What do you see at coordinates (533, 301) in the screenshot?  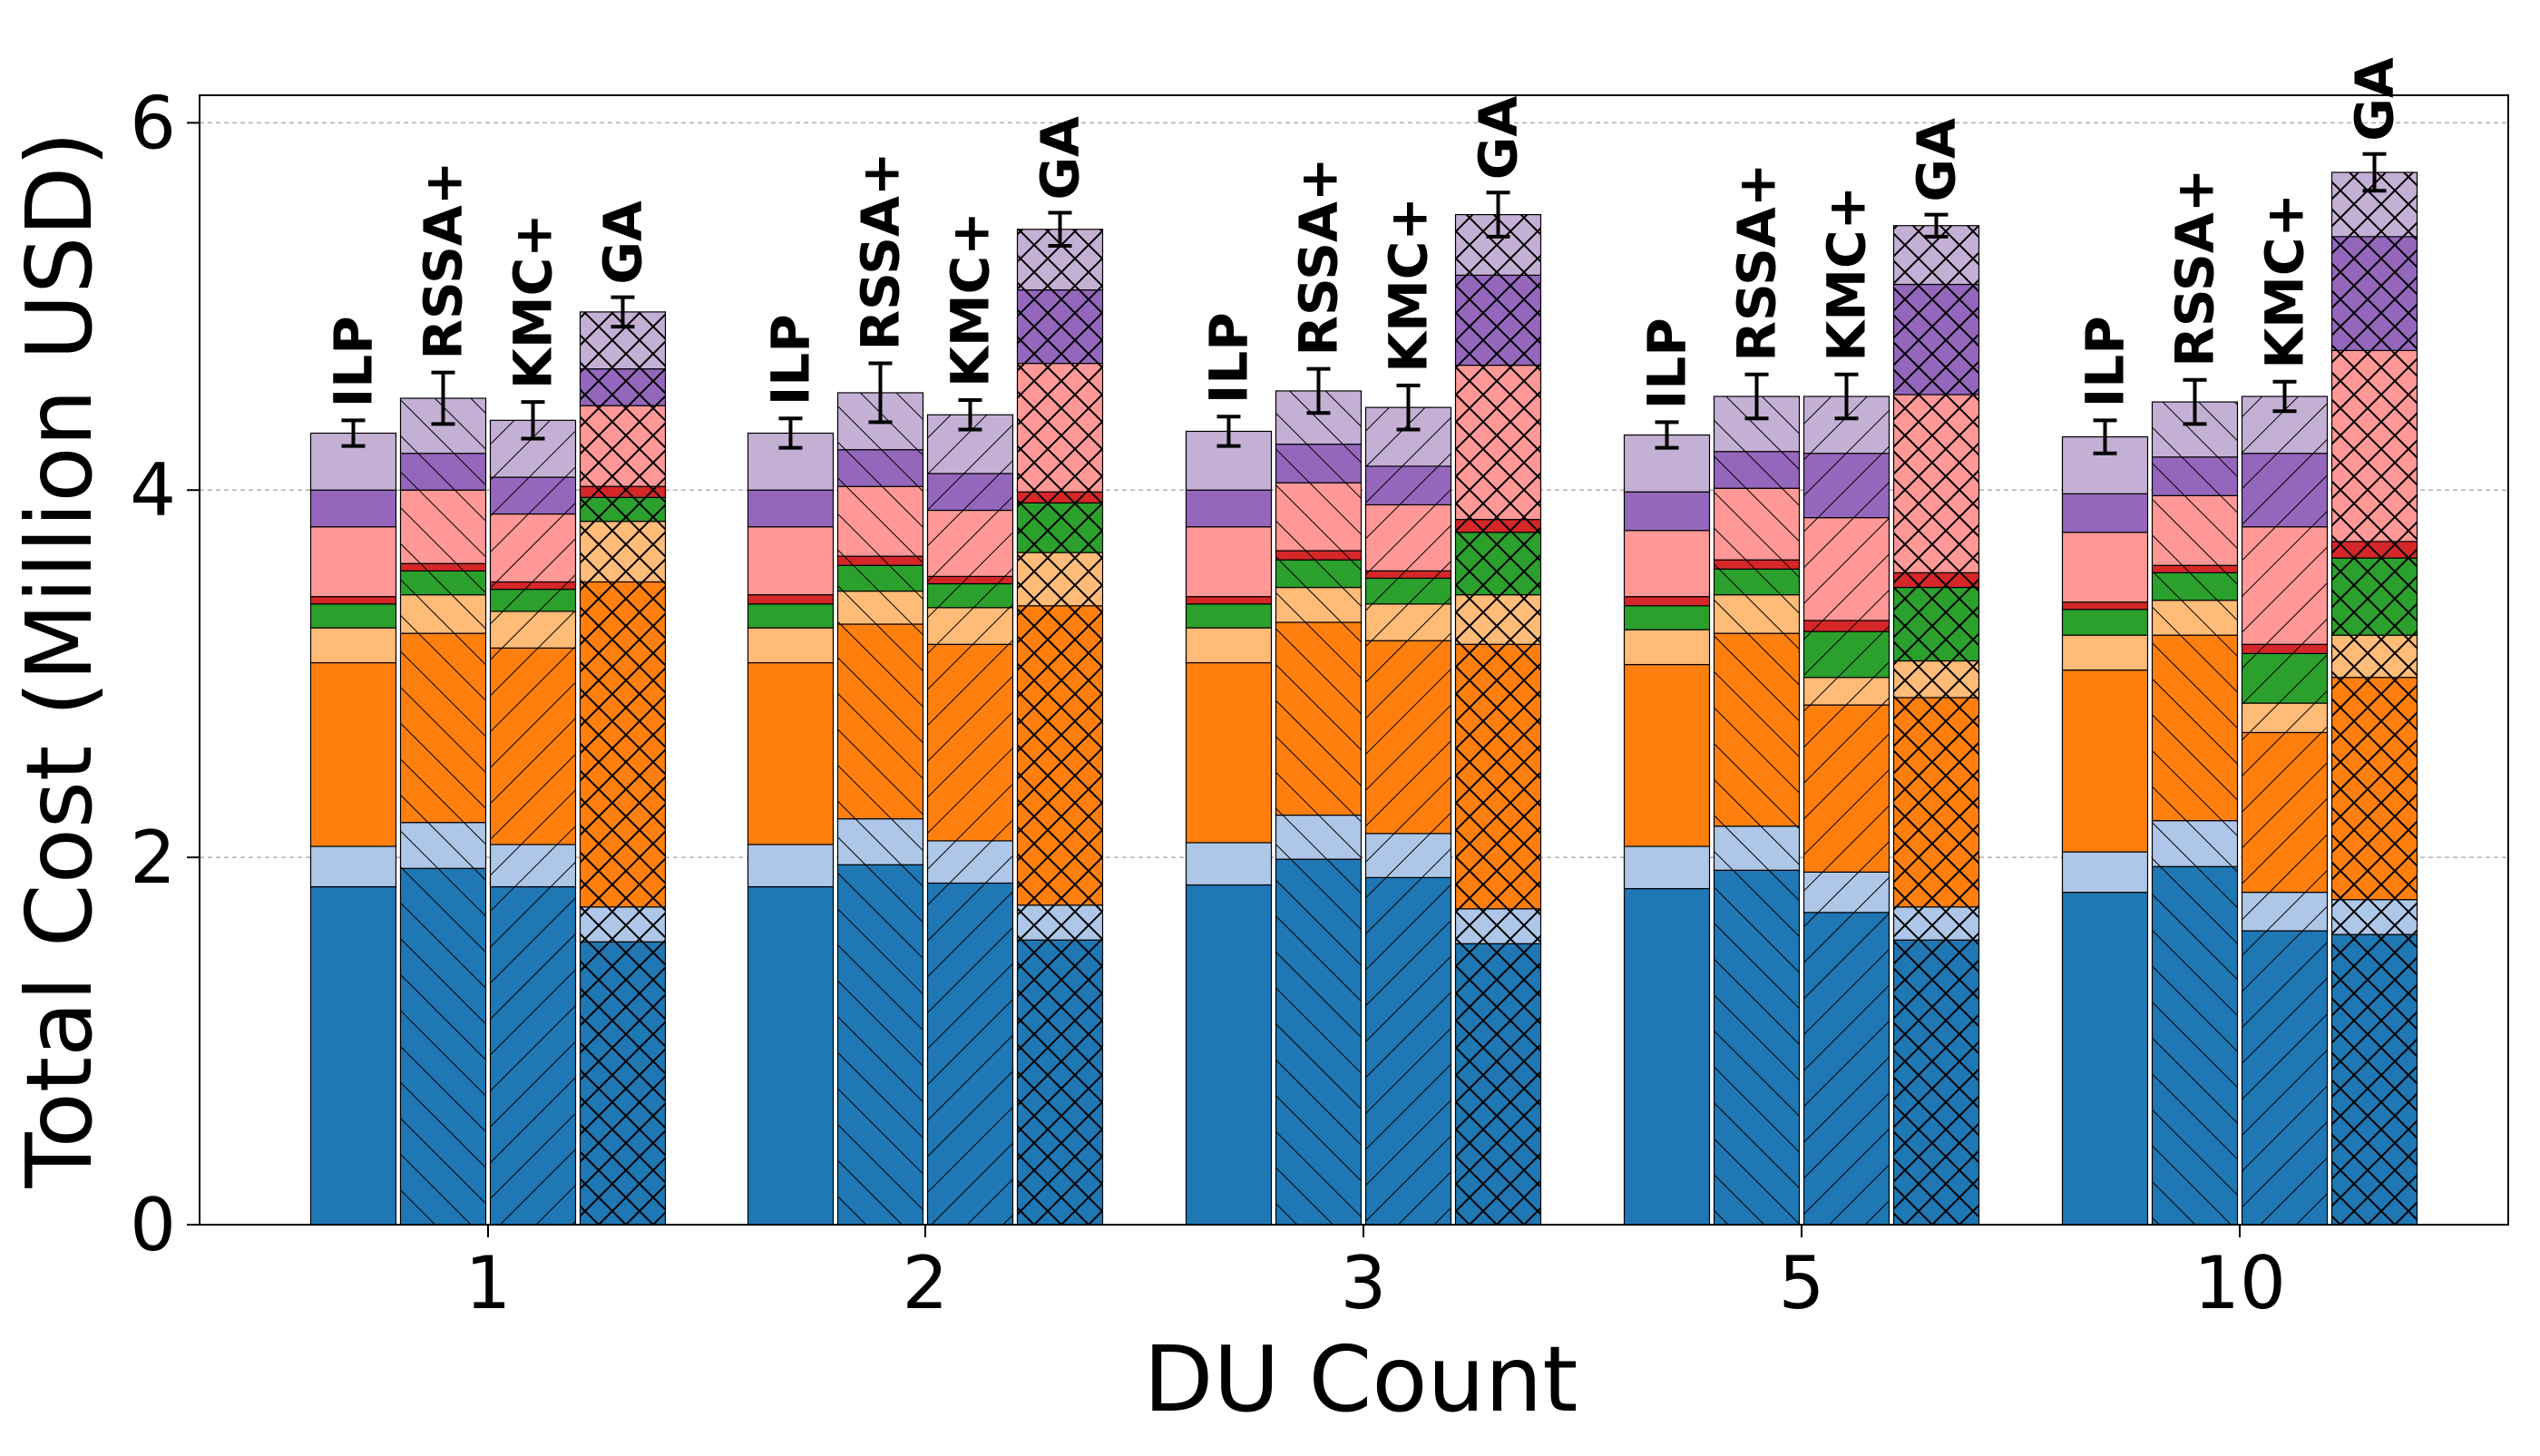 I see `method-label: KMC+` at bounding box center [533, 301].